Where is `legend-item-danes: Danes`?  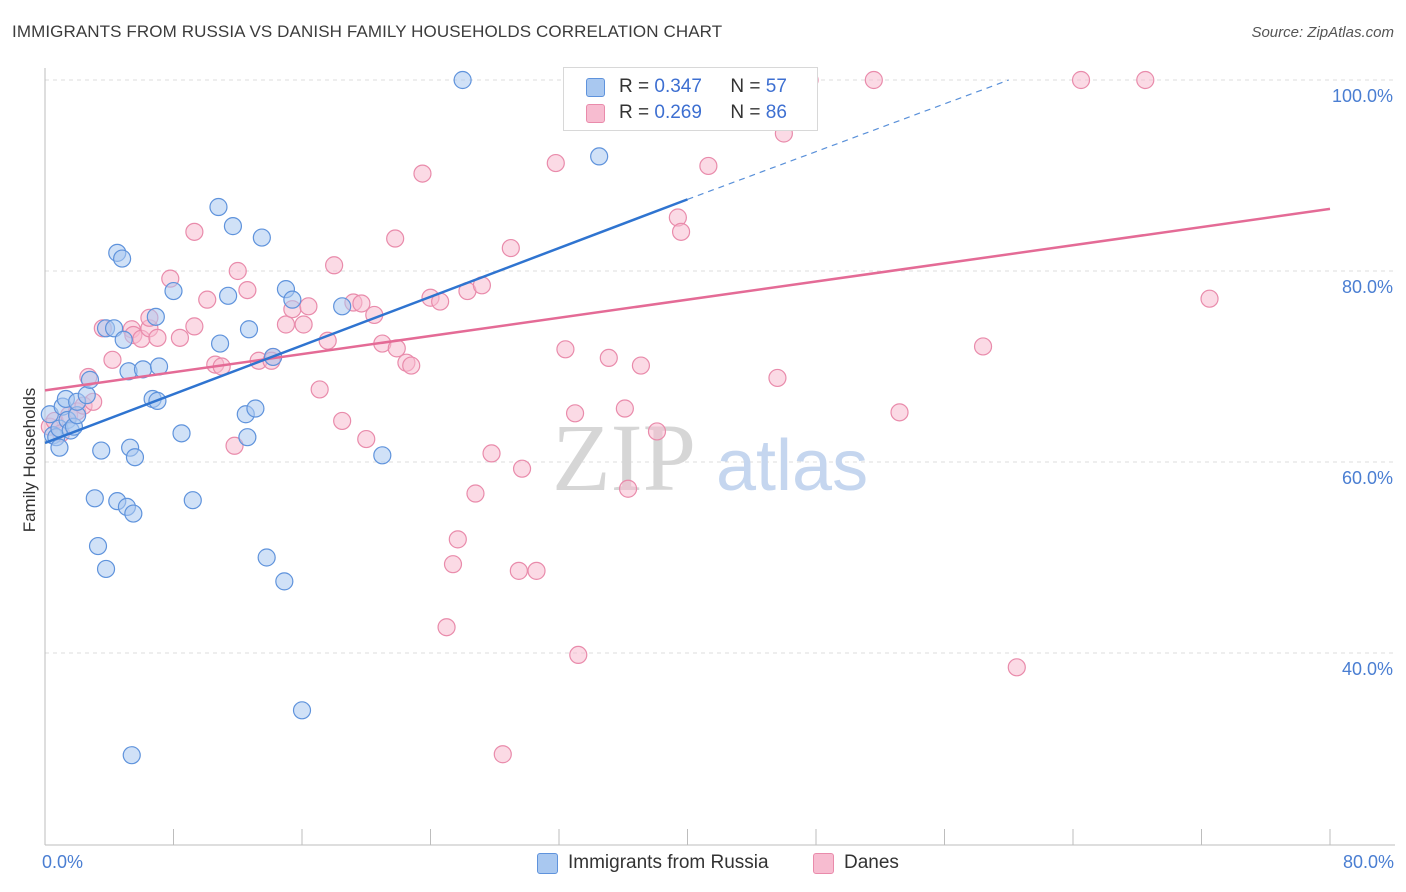
legend-item-danes: Danes is located at coordinates (856, 863).